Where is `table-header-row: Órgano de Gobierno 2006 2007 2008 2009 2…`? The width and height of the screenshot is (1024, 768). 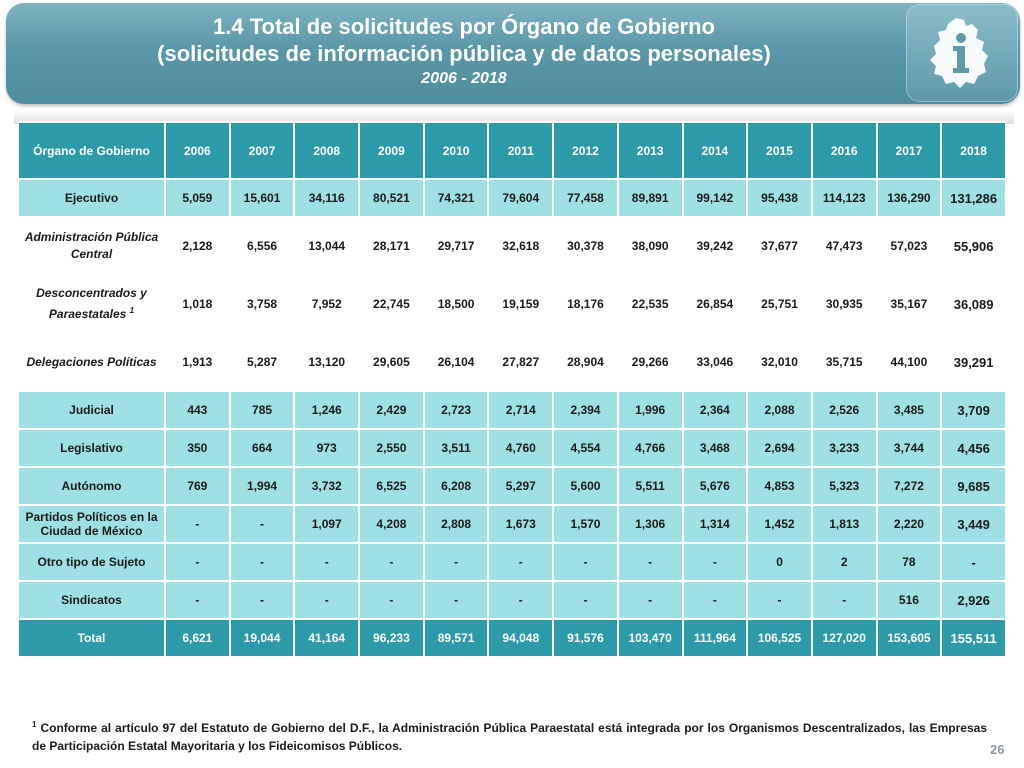
table-header-row: Órgano de Gobierno 2006 2007 2008 2009 2… is located at coordinates (512, 150).